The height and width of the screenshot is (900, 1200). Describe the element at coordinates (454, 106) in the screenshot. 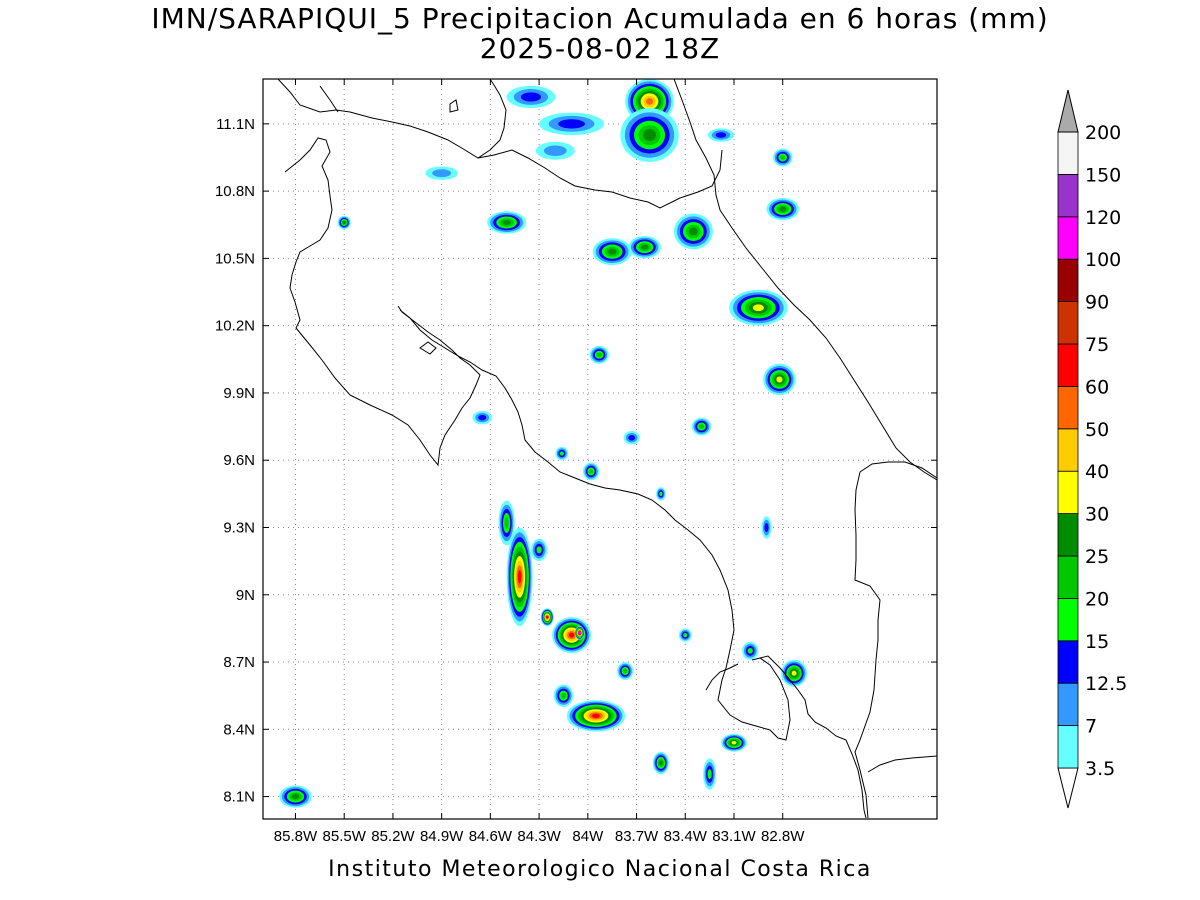

I see `lake-island` at that location.